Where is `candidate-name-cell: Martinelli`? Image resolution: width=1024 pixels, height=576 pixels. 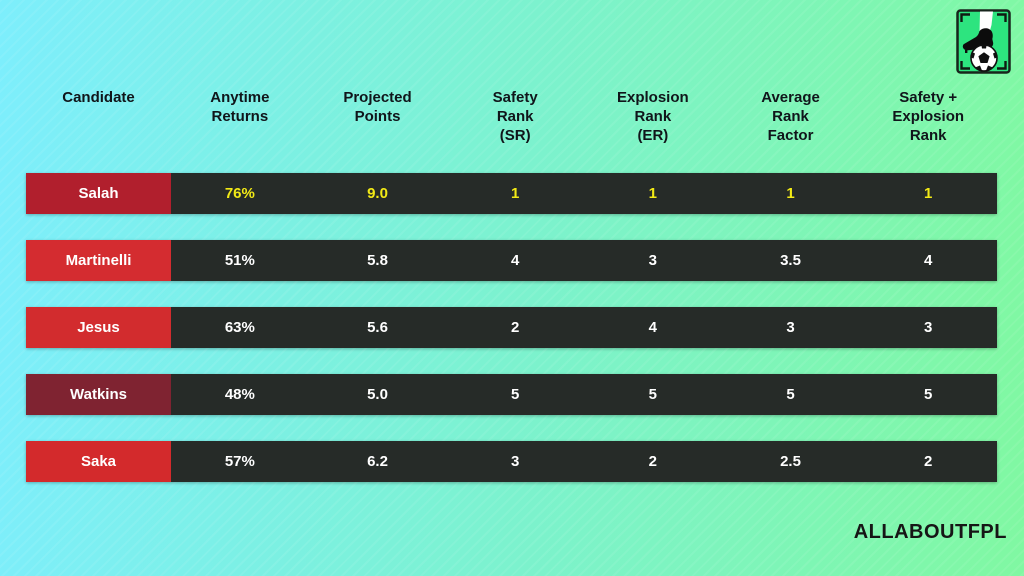 candidate-name-cell: Martinelli is located at coordinates (98, 260).